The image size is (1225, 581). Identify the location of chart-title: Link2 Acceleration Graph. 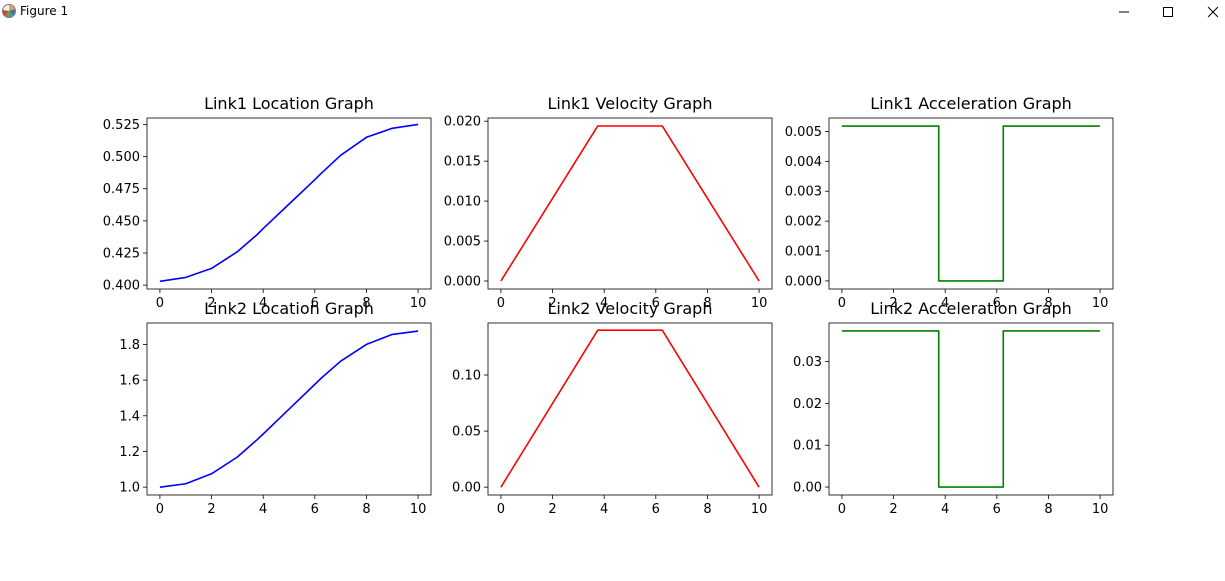
(971, 308).